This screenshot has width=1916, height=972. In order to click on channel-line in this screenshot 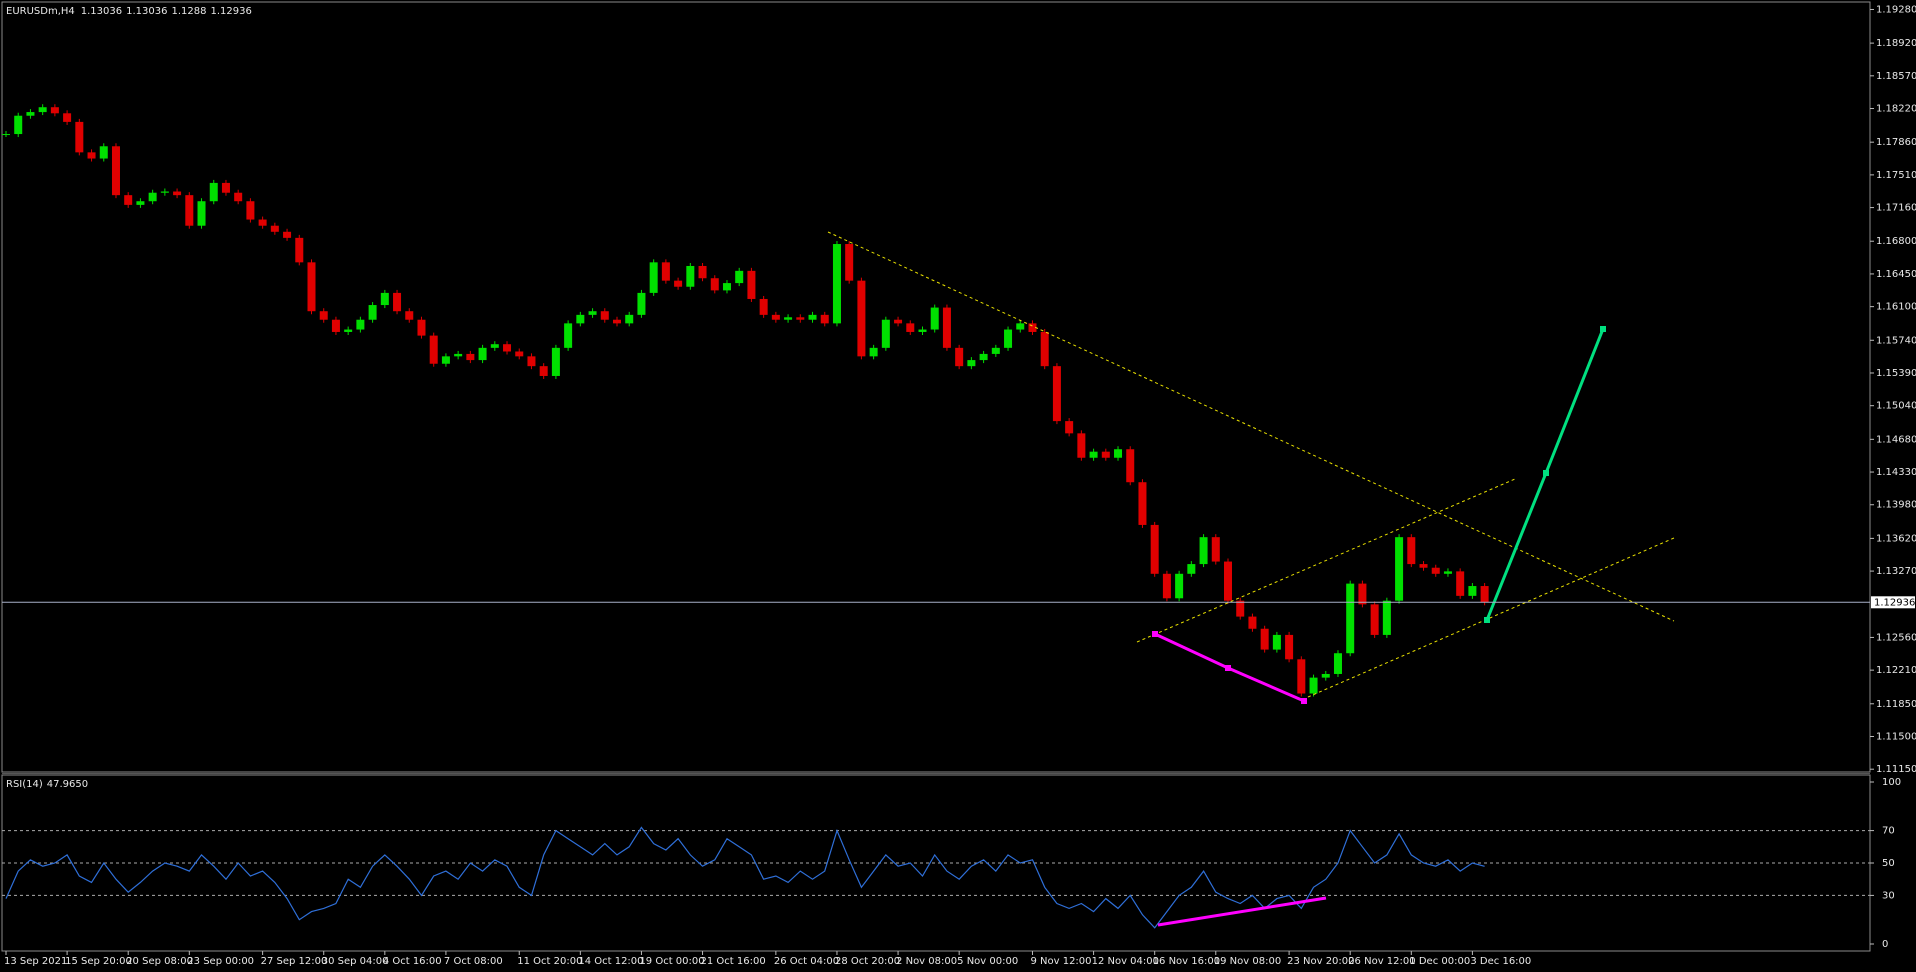, I will do `click(1326, 560)`.